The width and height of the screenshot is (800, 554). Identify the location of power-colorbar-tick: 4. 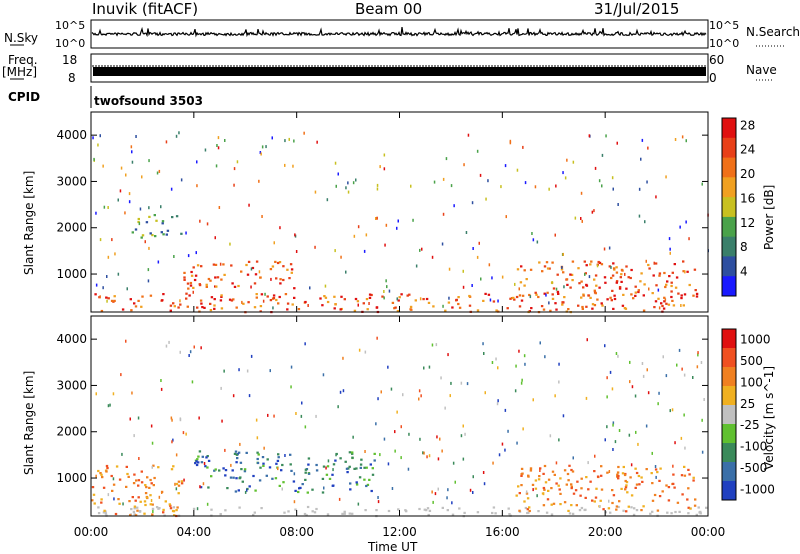
(744, 272).